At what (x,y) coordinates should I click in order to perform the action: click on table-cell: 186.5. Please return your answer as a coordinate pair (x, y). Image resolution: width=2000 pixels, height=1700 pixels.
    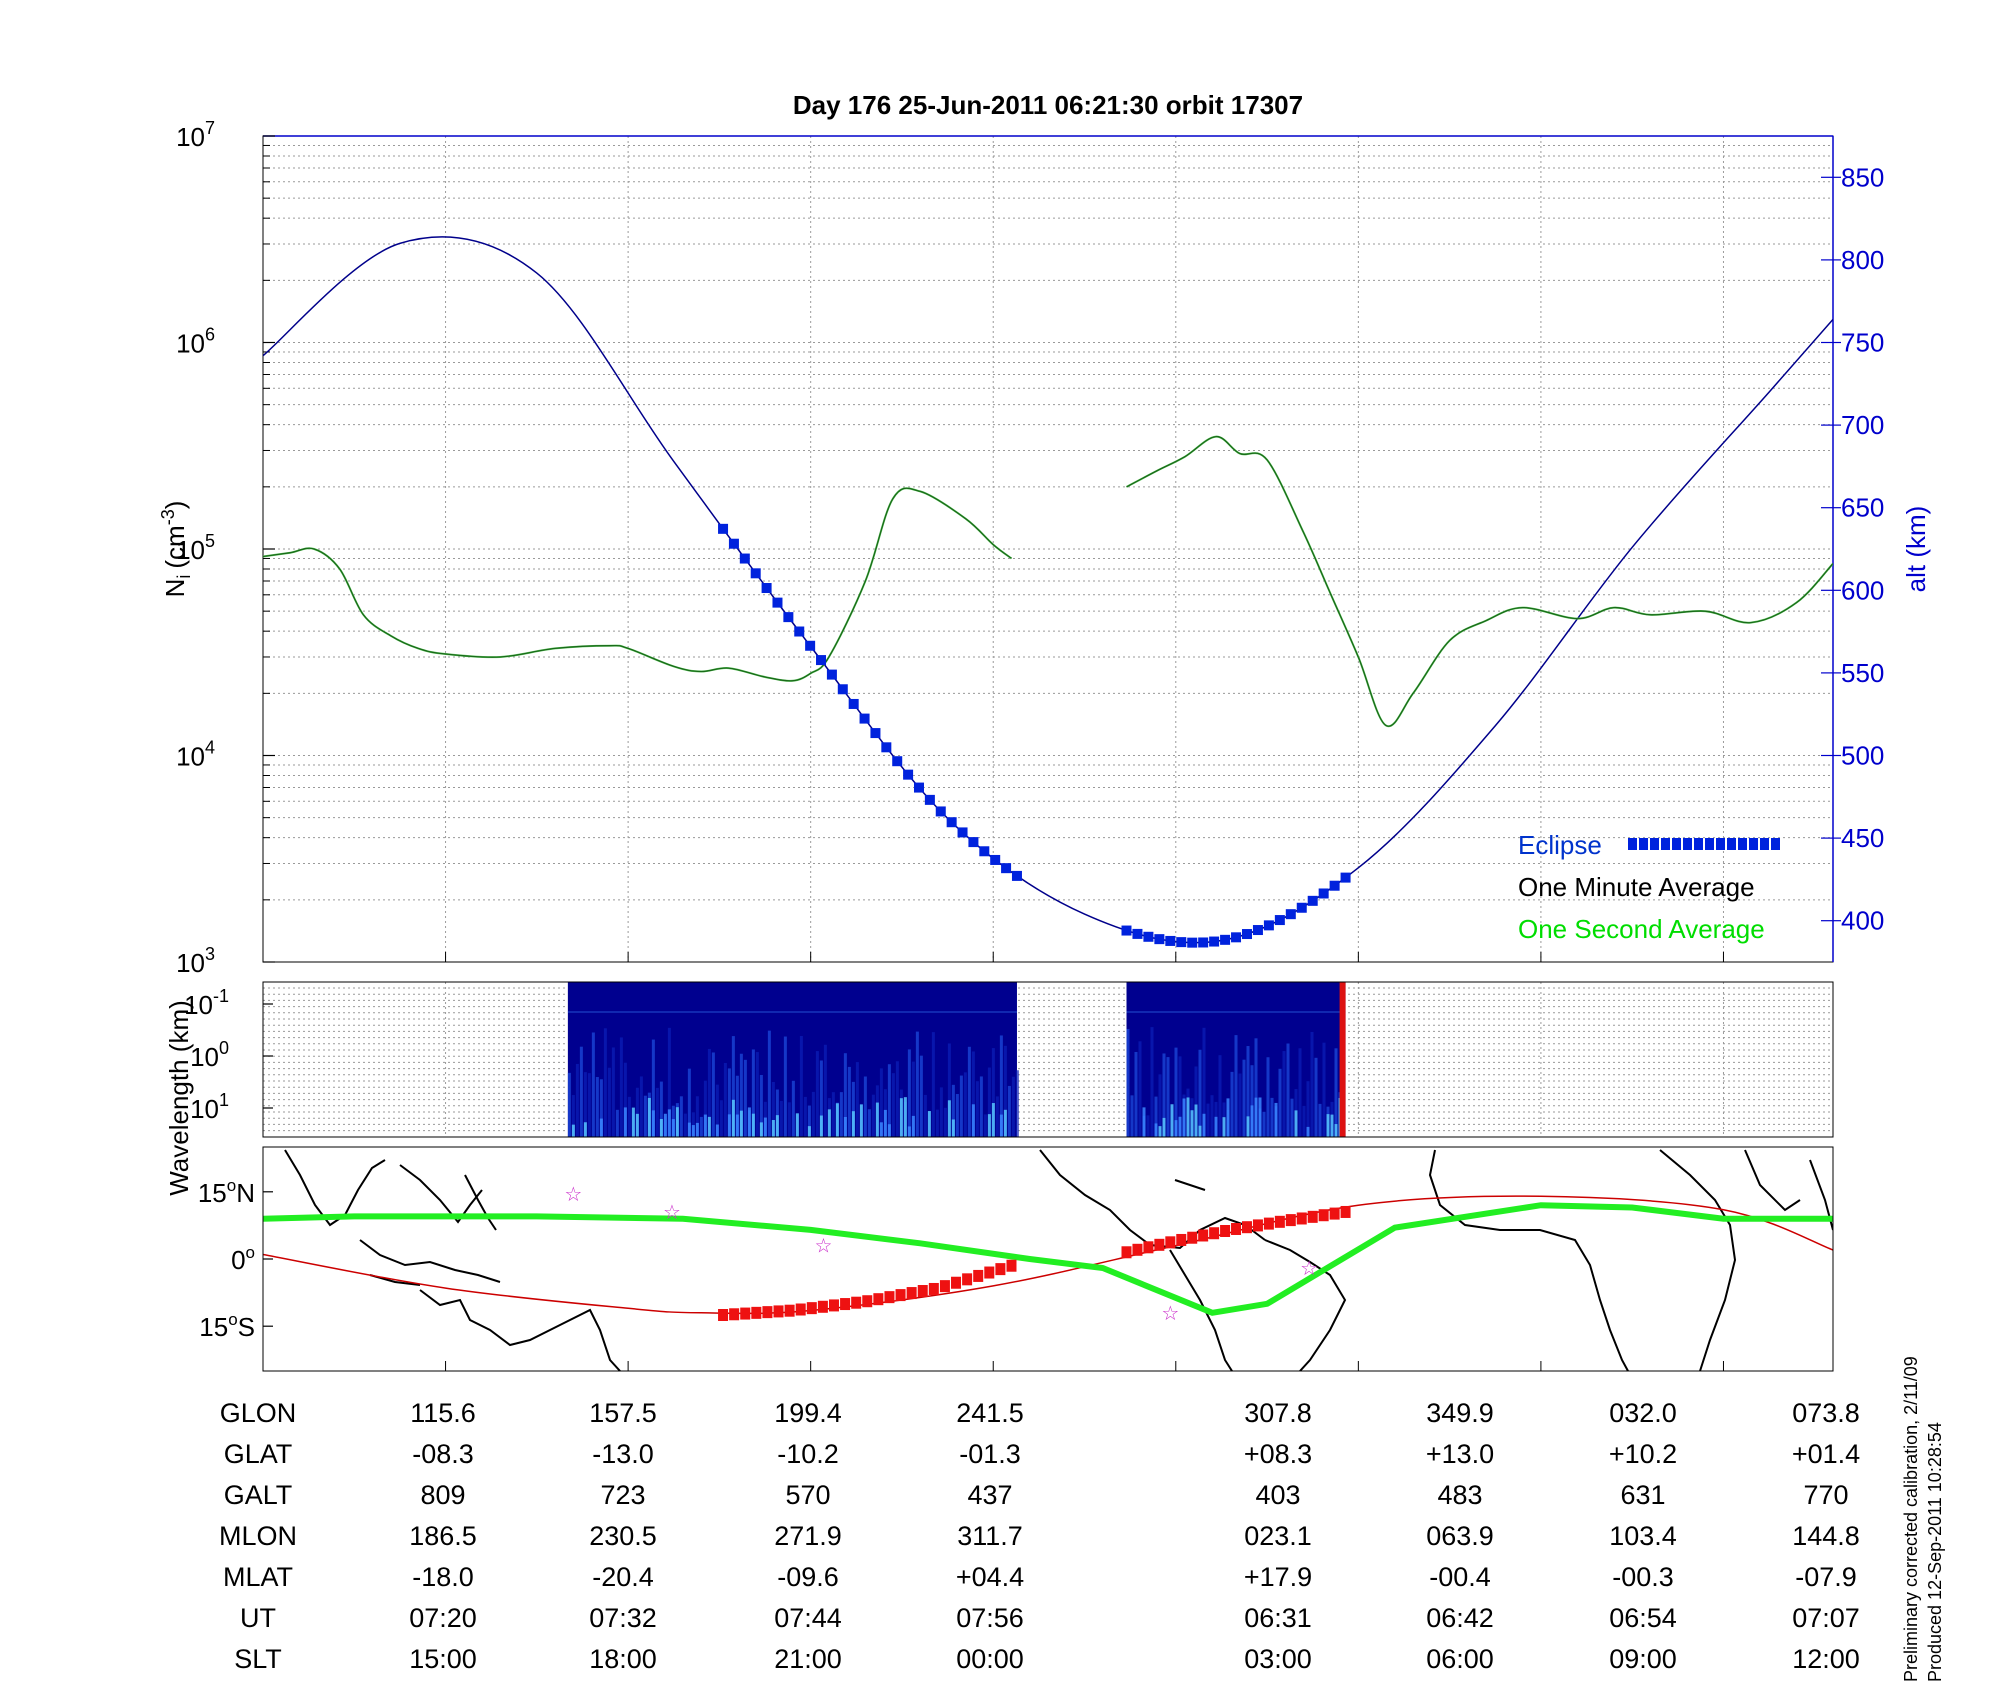
    Looking at the image, I should click on (443, 1536).